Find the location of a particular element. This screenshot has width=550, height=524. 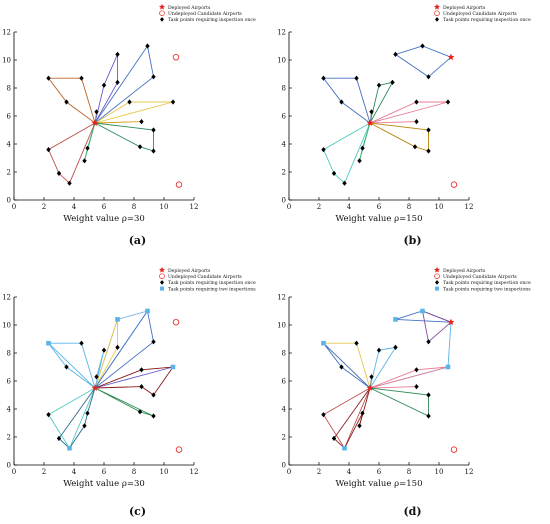

legend-label: Task points requiring inspection once is located at coordinates (212, 20).